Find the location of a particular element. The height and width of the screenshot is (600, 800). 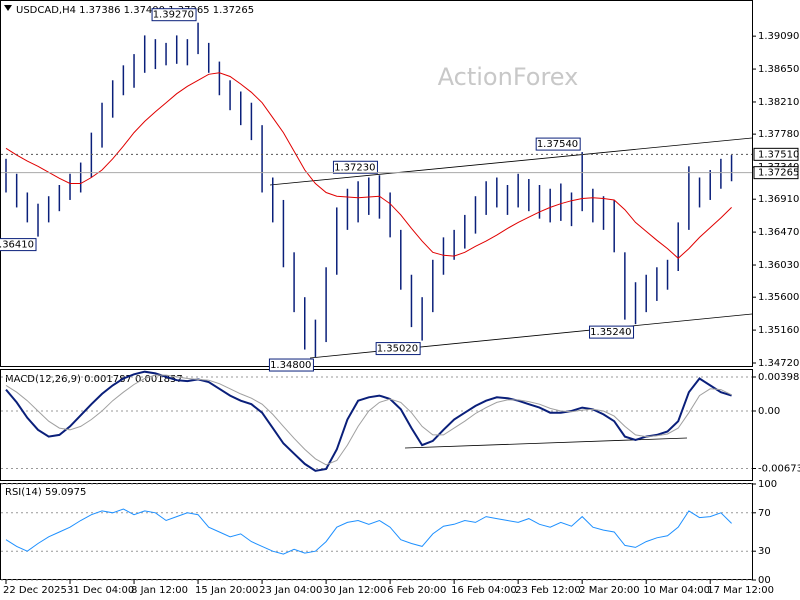

price-annotation: 1.37230 is located at coordinates (354, 167).